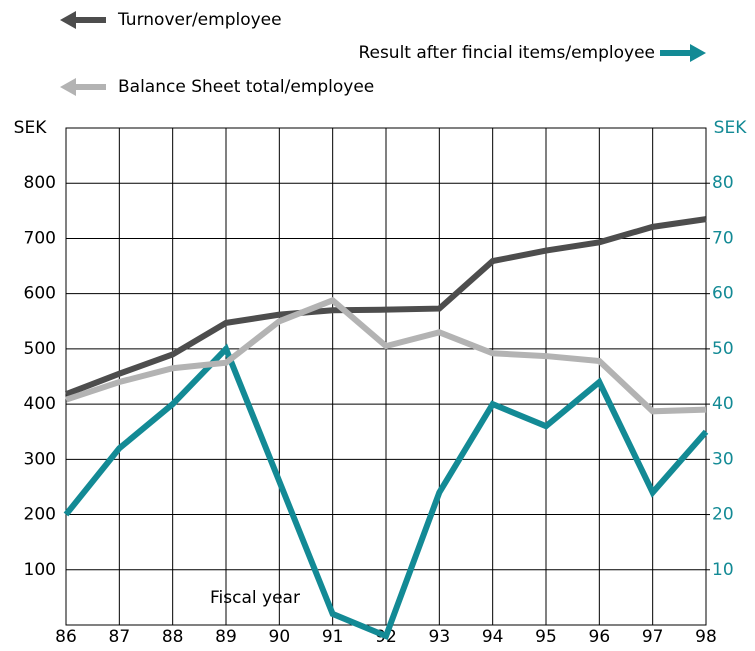 Image resolution: width=755 pixels, height=651 pixels. I want to click on y2-tick-label: 80, so click(723, 183).